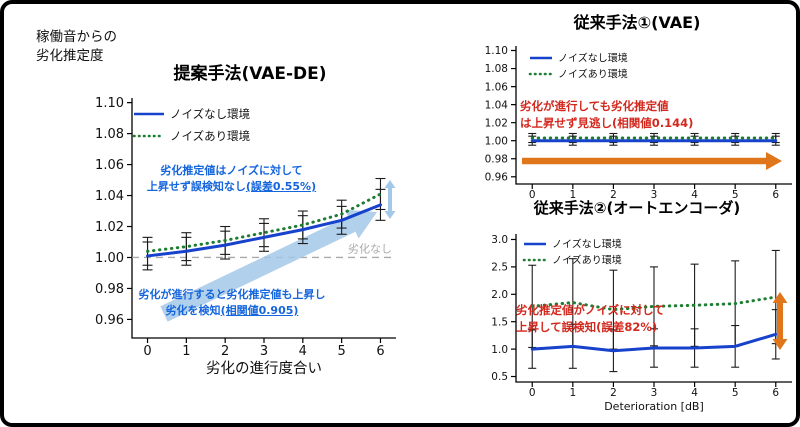 The image size is (800, 427). Describe the element at coordinates (264, 368) in the screenshot. I see `svg-text: 劣化の進行度合い` at that location.